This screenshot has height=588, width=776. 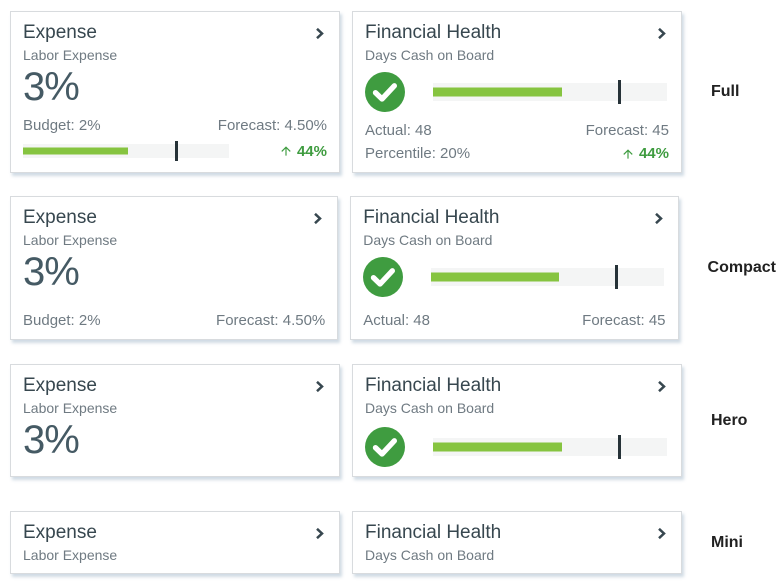 I want to click on variant-label-hero: Hero, so click(x=729, y=420).